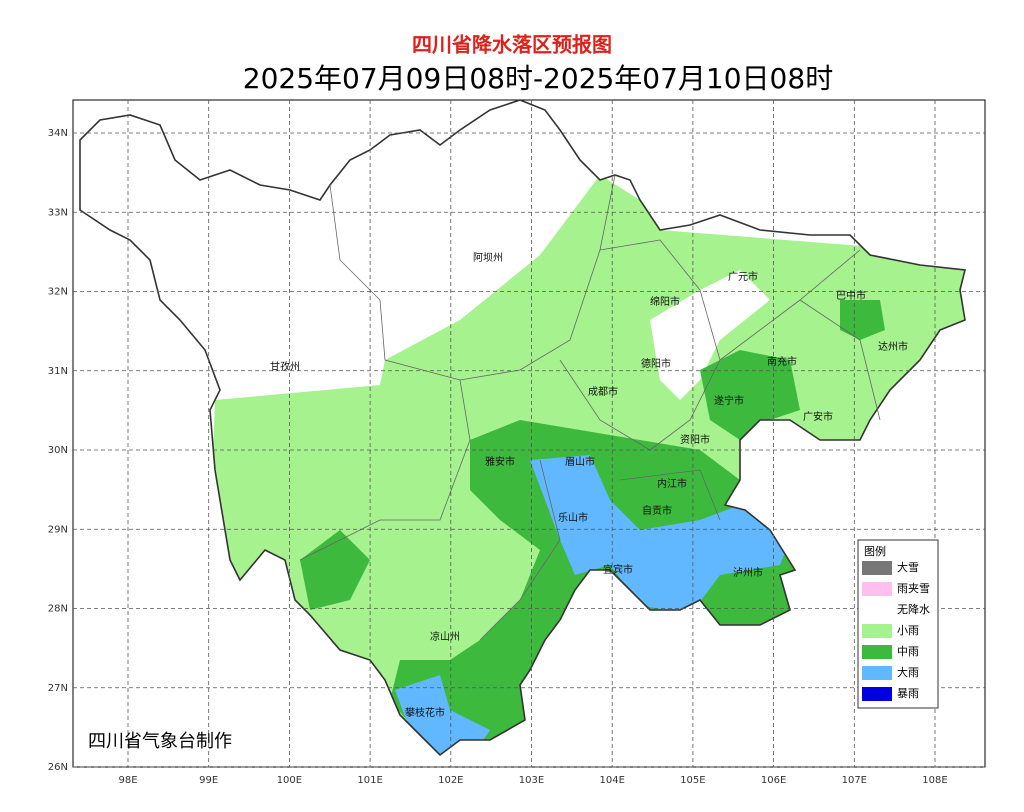 Image resolution: width=1024 pixels, height=812 pixels. What do you see at coordinates (450, 780) in the screenshot?
I see `lon-label: 102E` at bounding box center [450, 780].